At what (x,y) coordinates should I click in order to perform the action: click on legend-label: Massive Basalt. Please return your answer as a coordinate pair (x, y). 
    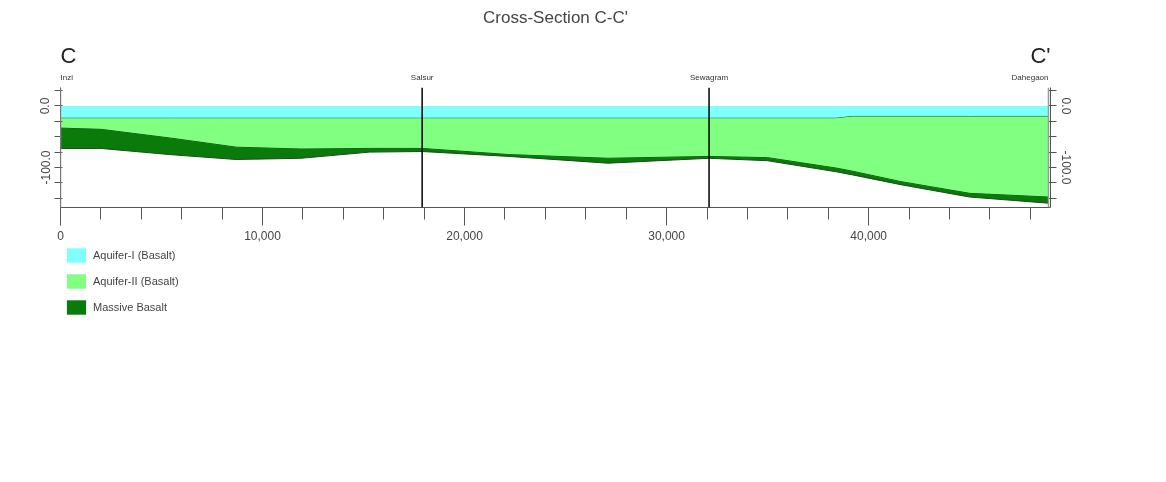
    Looking at the image, I should click on (130, 307).